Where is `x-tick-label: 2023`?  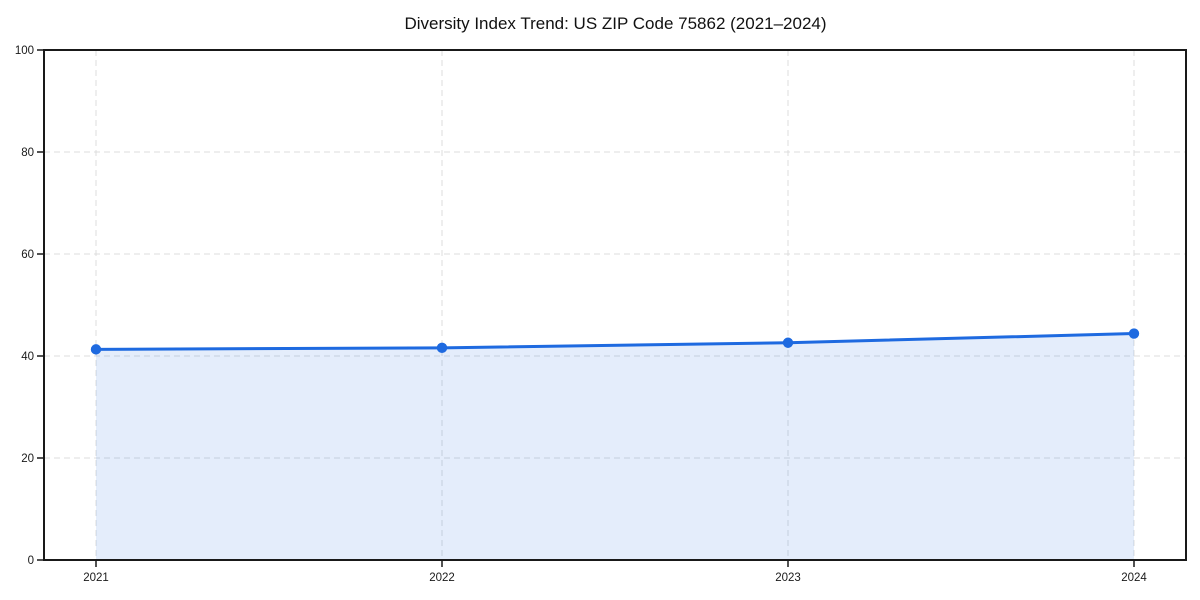 x-tick-label: 2023 is located at coordinates (788, 578).